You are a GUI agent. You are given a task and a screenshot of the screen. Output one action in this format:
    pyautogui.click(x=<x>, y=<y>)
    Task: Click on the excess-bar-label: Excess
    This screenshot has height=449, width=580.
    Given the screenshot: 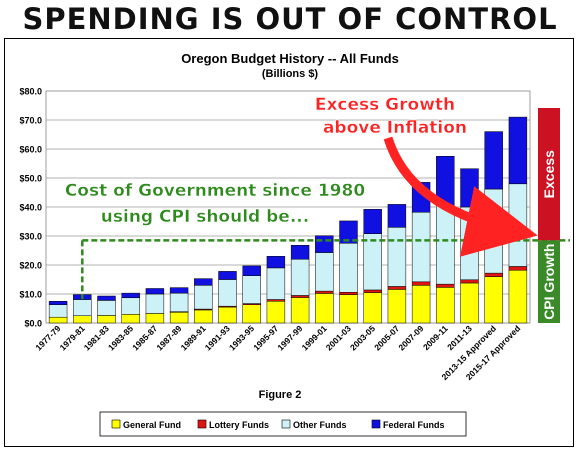 What is the action you would take?
    pyautogui.click(x=549, y=174)
    